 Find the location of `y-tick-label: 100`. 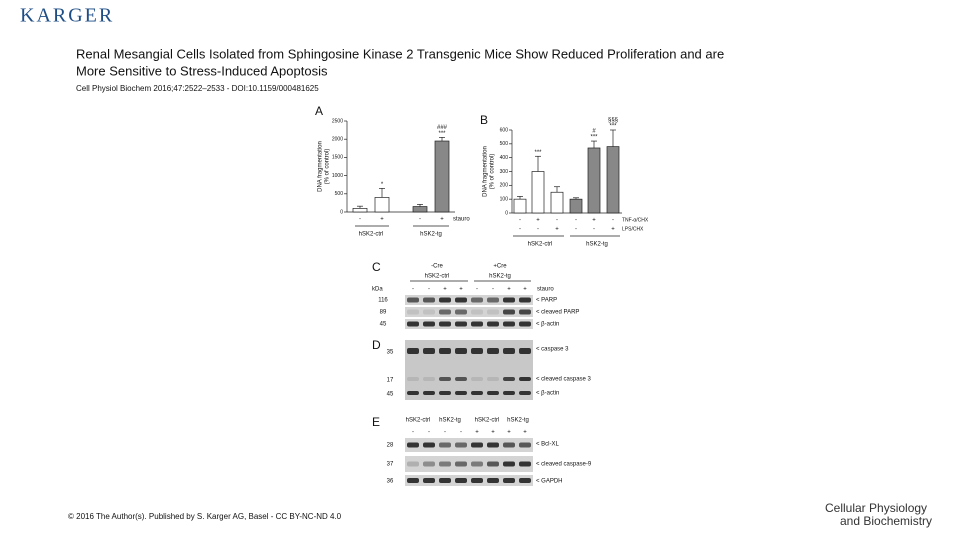

y-tick-label: 100 is located at coordinates (504, 199).